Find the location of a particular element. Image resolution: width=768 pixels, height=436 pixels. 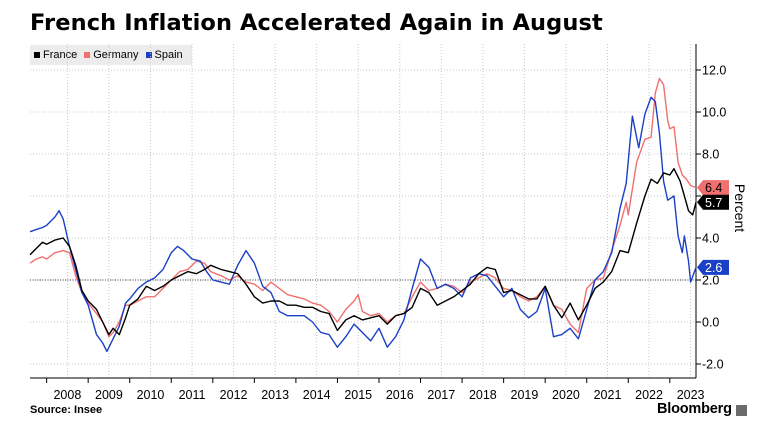

end-label-flag-spain is located at coordinates (713, 267).